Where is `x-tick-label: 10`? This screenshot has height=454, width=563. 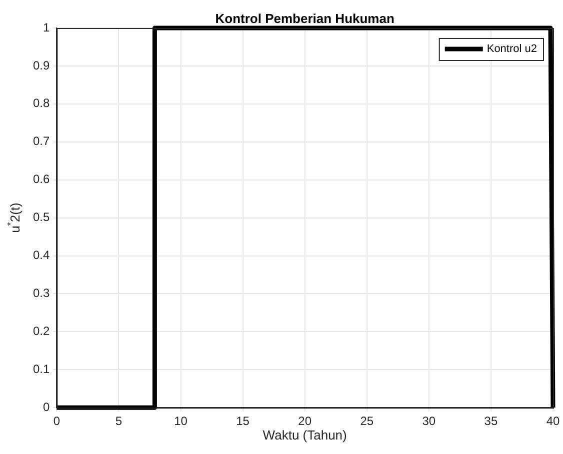
x-tick-label: 10 is located at coordinates (181, 421).